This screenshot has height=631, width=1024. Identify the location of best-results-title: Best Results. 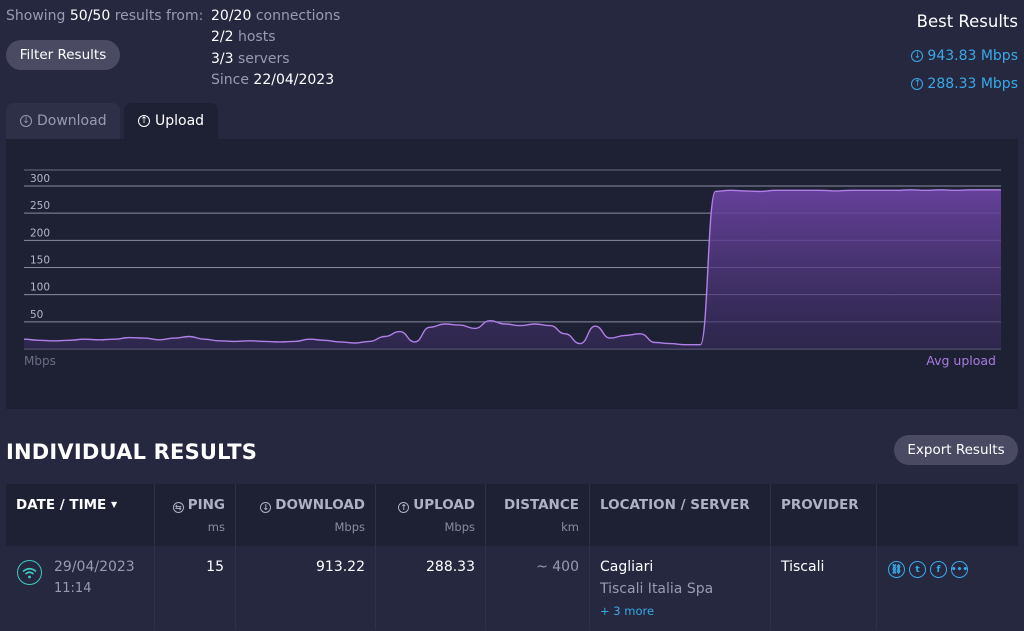
(967, 21).